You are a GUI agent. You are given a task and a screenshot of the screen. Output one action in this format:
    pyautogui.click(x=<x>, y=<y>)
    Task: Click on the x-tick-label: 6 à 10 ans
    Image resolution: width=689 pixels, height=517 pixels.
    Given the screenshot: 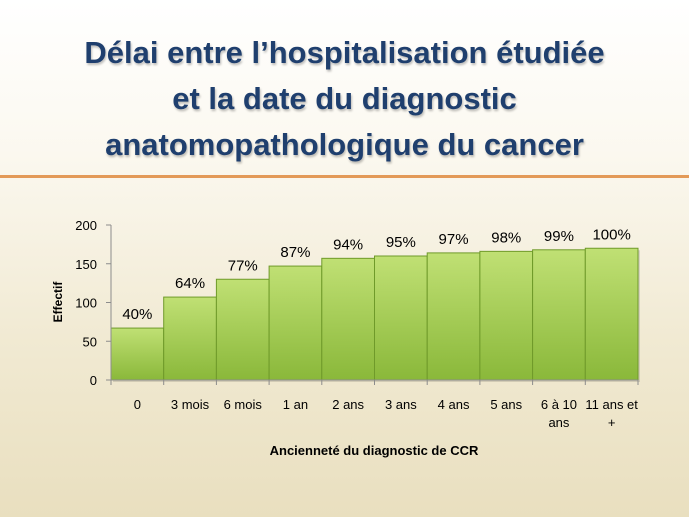 What is the action you would take?
    pyautogui.click(x=559, y=413)
    